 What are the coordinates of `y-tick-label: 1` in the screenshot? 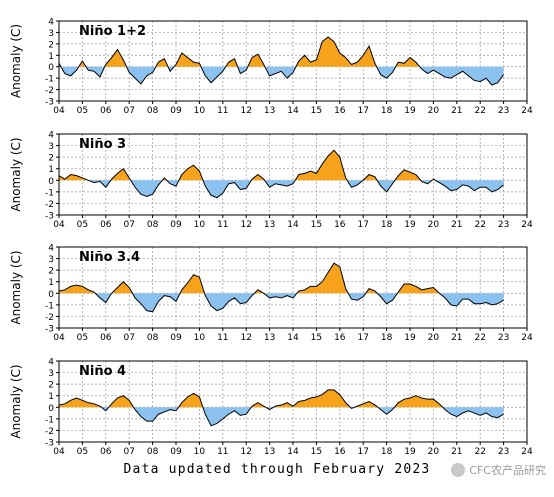 It's located at (51, 57).